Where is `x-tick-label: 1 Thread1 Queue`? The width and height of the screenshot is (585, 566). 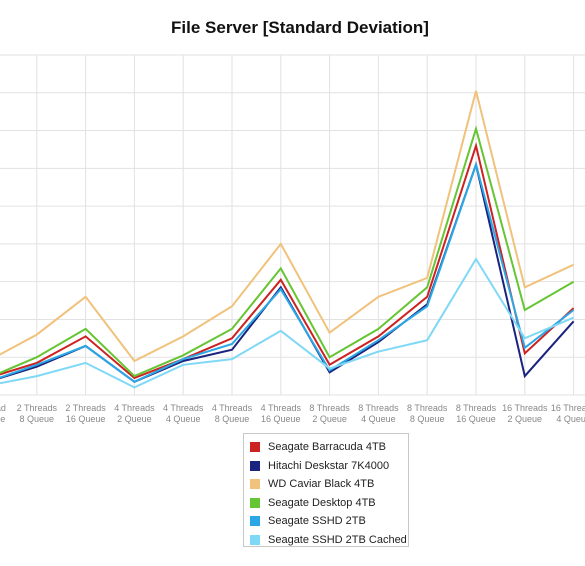
x-tick-label: 1 Thread1 Queue is located at coordinates (3, 413).